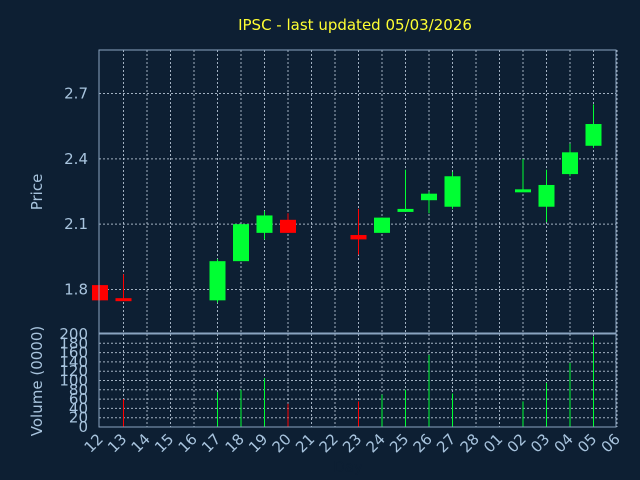 Image resolution: width=640 pixels, height=480 pixels. Describe the element at coordinates (78, 399) in the screenshot. I see `volume-tick-label: 60` at that location.